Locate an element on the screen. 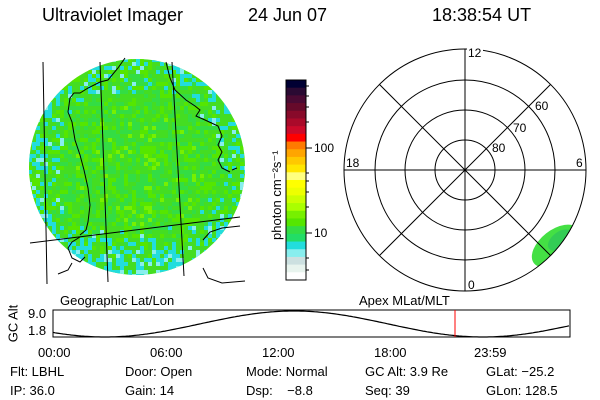 The height and width of the screenshot is (400, 600). altitude-curve is located at coordinates (311, 324).